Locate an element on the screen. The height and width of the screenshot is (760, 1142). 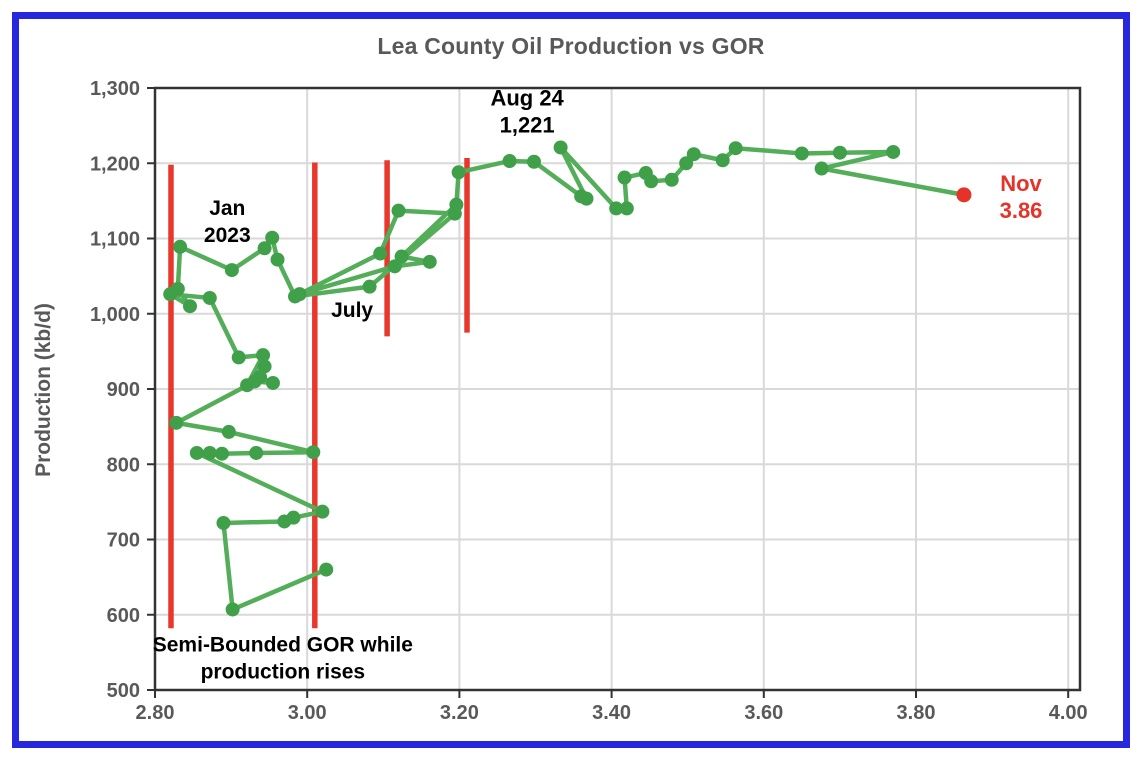
x-axis-tick-label: 4.00 is located at coordinates (1068, 713).